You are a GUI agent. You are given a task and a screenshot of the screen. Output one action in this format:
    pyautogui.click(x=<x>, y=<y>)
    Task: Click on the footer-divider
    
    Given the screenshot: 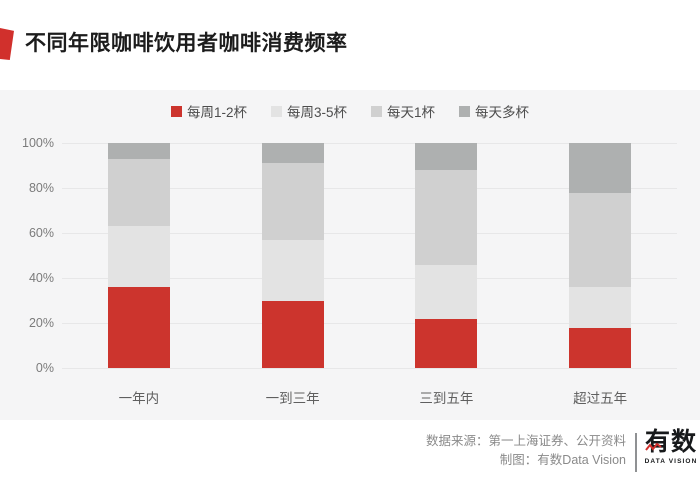 What is the action you would take?
    pyautogui.click(x=636, y=452)
    